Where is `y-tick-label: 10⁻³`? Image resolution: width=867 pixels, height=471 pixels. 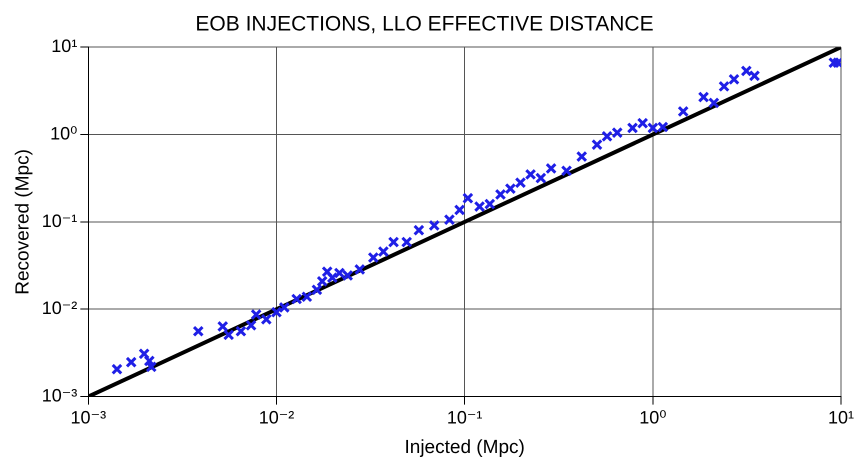 y-tick-label: 10⁻³ is located at coordinates (60, 396).